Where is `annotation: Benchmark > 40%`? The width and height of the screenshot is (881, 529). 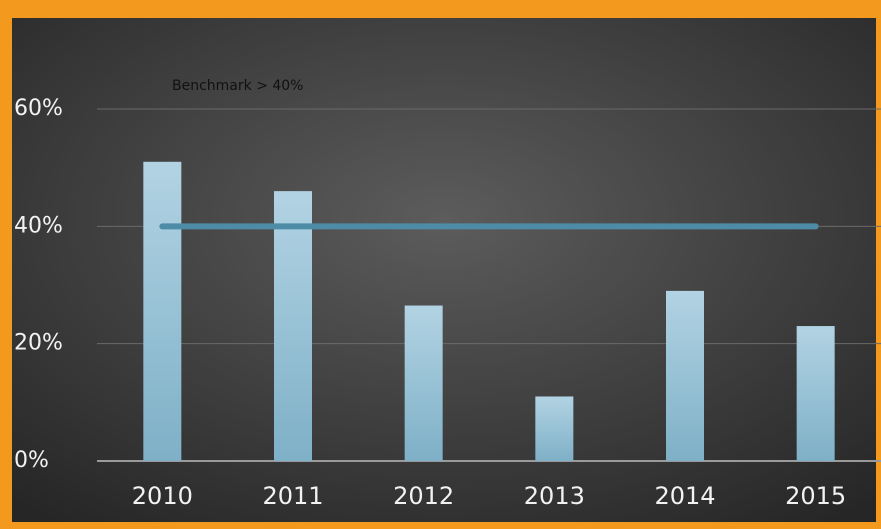
annotation: Benchmark > 40% is located at coordinates (238, 86).